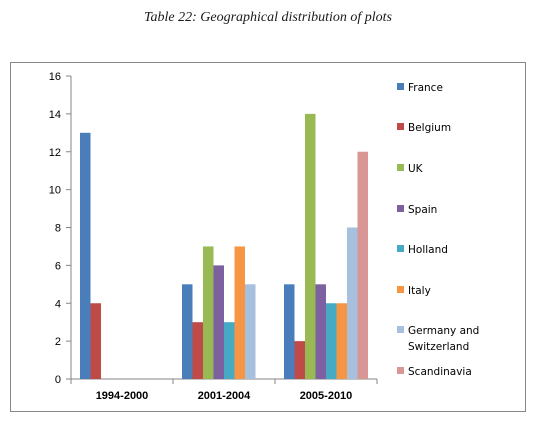 This screenshot has height=439, width=536. I want to click on legend-label: Belgium, so click(429, 128).